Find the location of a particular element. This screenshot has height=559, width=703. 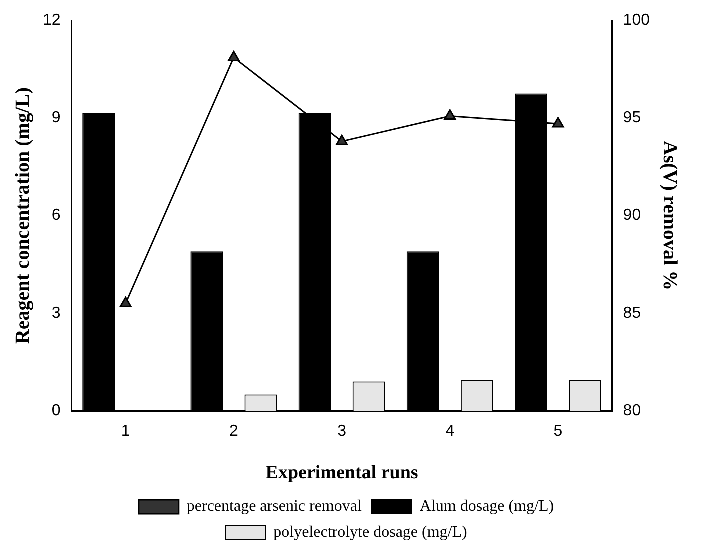

x-tick-label: 2 is located at coordinates (233, 431).